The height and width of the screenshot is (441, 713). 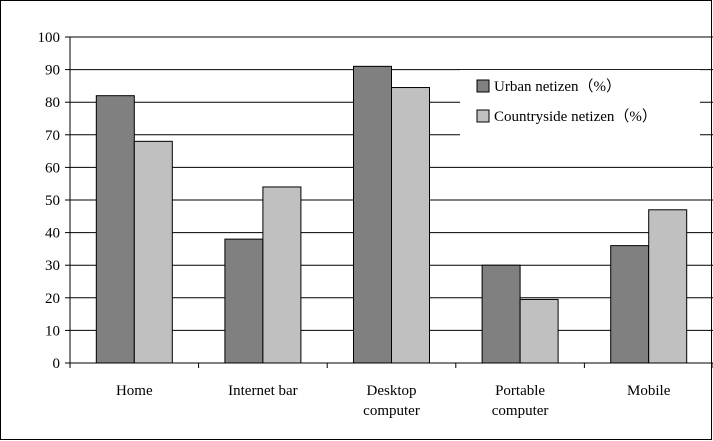 I want to click on legend-swatch-urban, so click(x=483, y=86).